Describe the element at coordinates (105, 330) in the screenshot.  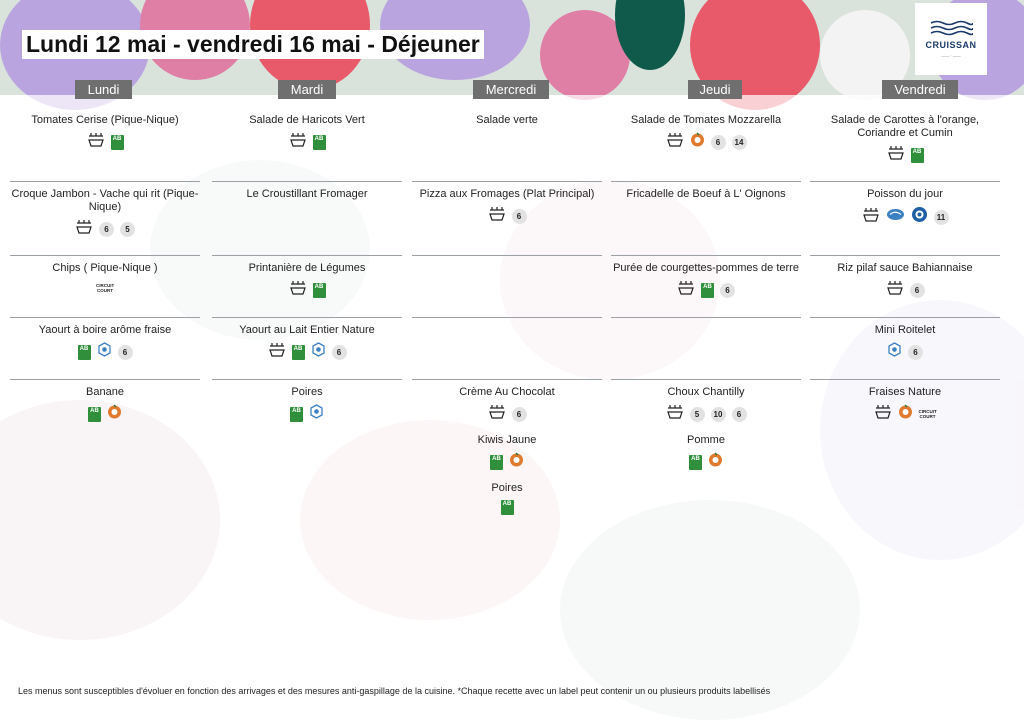
I see `dish-name: Yaourt à boire arôme fraise` at that location.